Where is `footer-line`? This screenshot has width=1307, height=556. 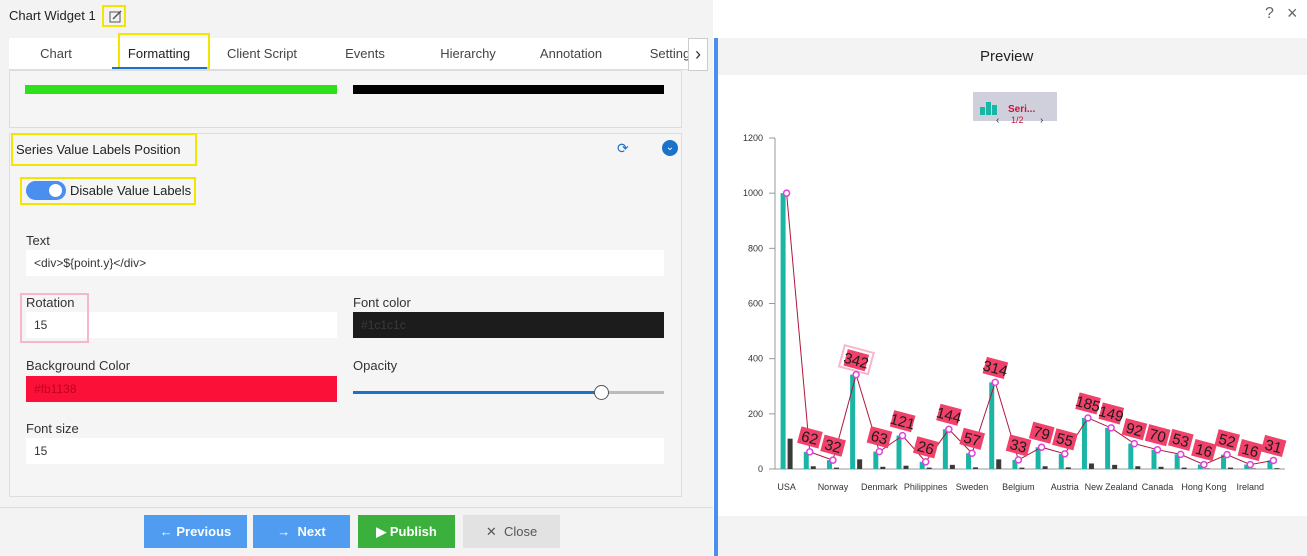
footer-line is located at coordinates (356, 507).